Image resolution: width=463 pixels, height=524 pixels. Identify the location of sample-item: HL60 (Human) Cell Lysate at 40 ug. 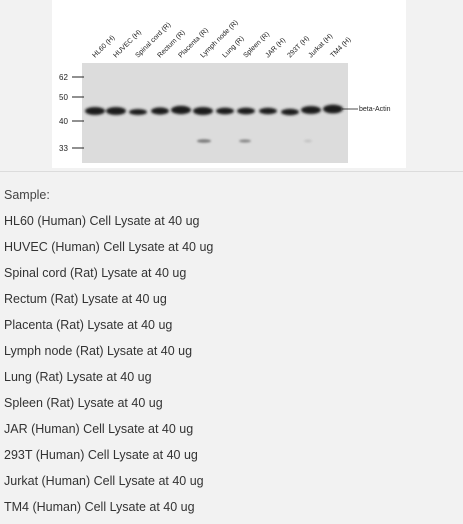
(102, 221).